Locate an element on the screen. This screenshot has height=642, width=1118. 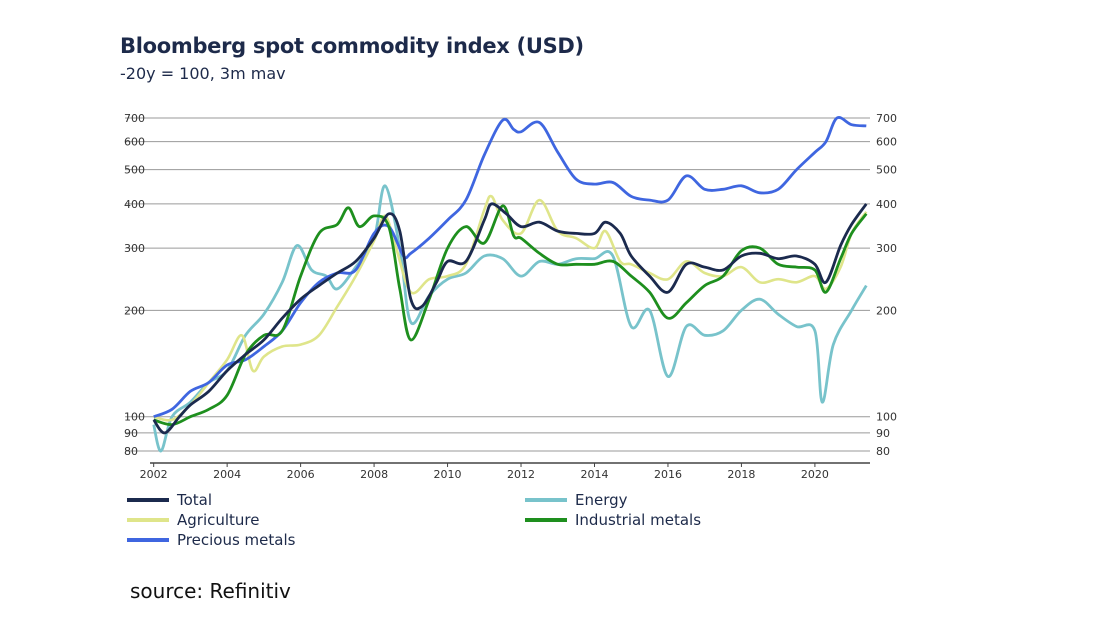
y-tick-left-300: 300 is located at coordinates (134, 248).